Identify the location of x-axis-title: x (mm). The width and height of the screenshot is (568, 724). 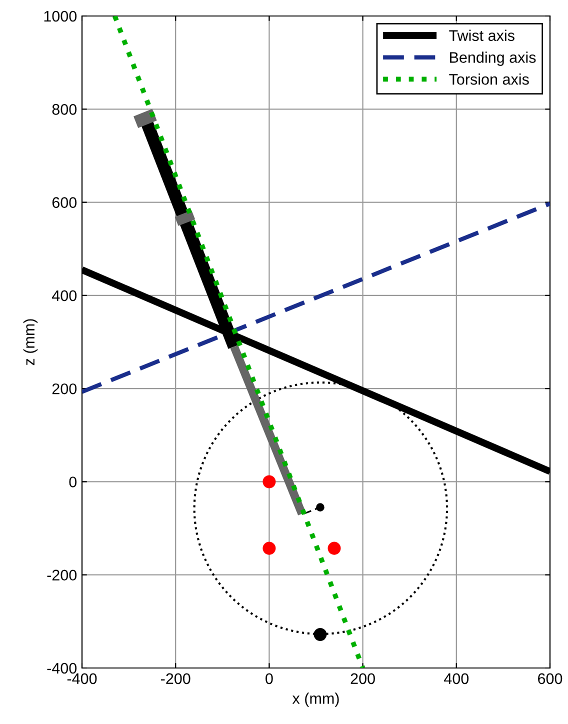
(315, 699).